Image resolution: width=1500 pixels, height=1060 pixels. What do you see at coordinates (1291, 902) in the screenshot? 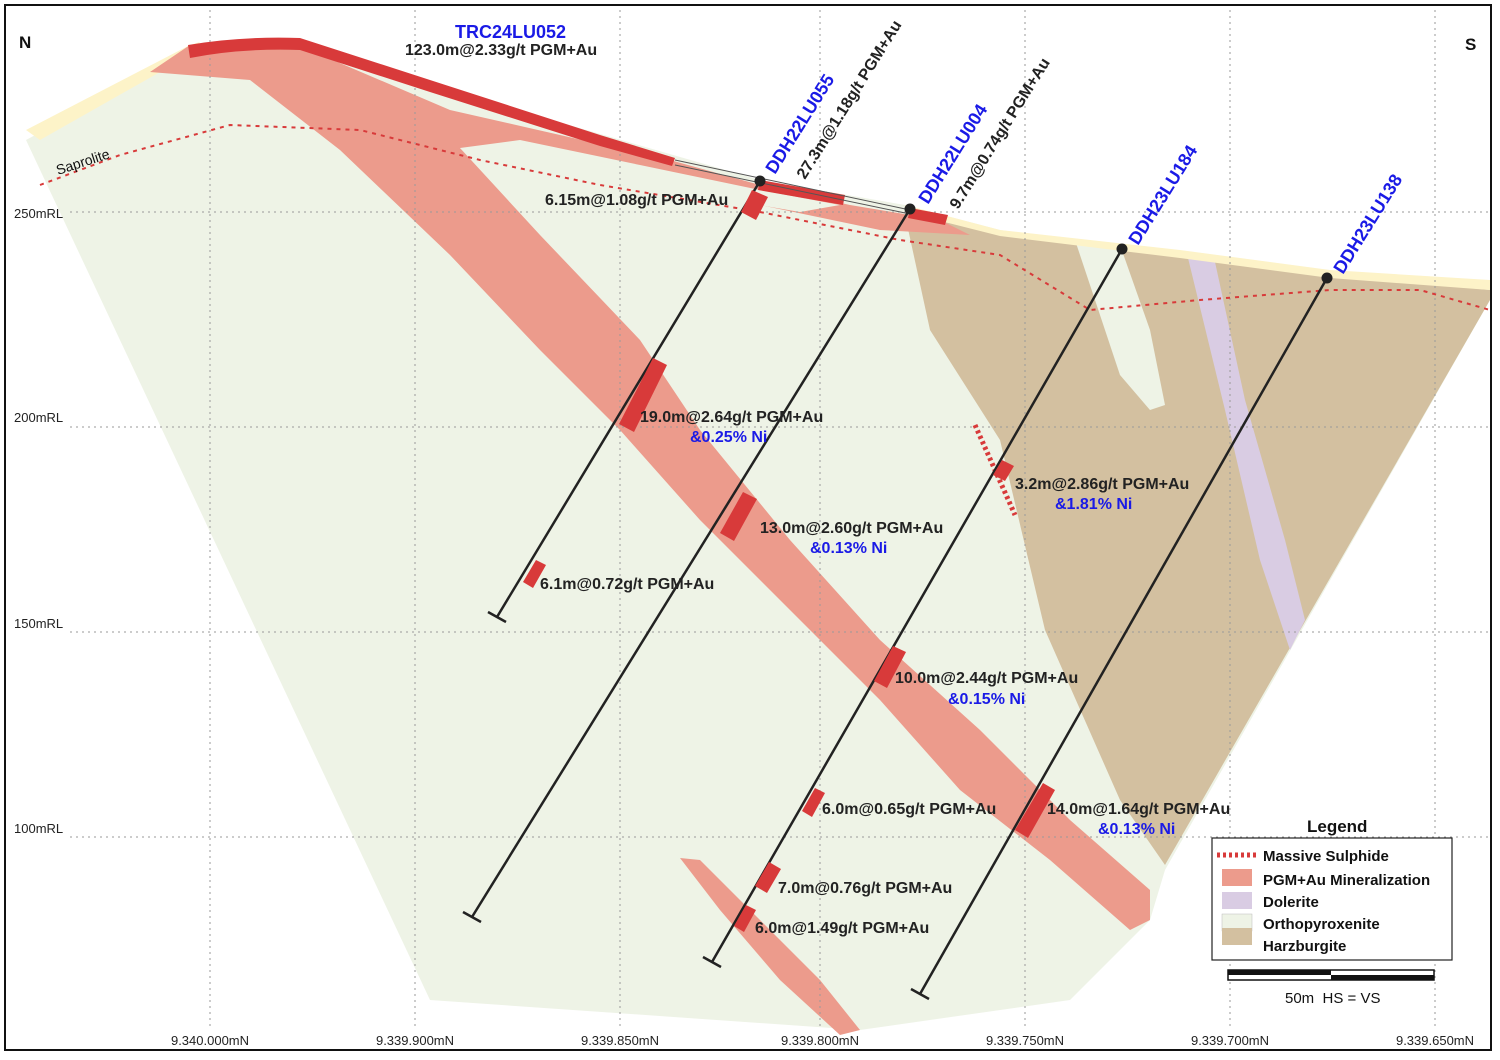
I see `legend-item-label: Dolerite` at bounding box center [1291, 902].